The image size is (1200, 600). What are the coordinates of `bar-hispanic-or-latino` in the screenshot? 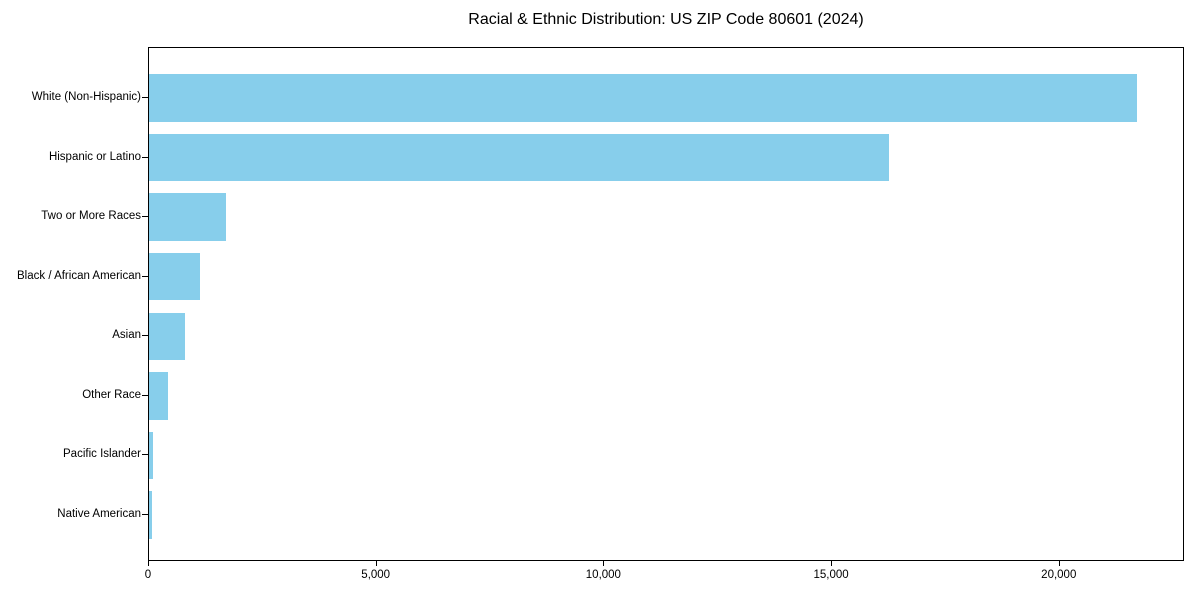 It's located at (519, 157).